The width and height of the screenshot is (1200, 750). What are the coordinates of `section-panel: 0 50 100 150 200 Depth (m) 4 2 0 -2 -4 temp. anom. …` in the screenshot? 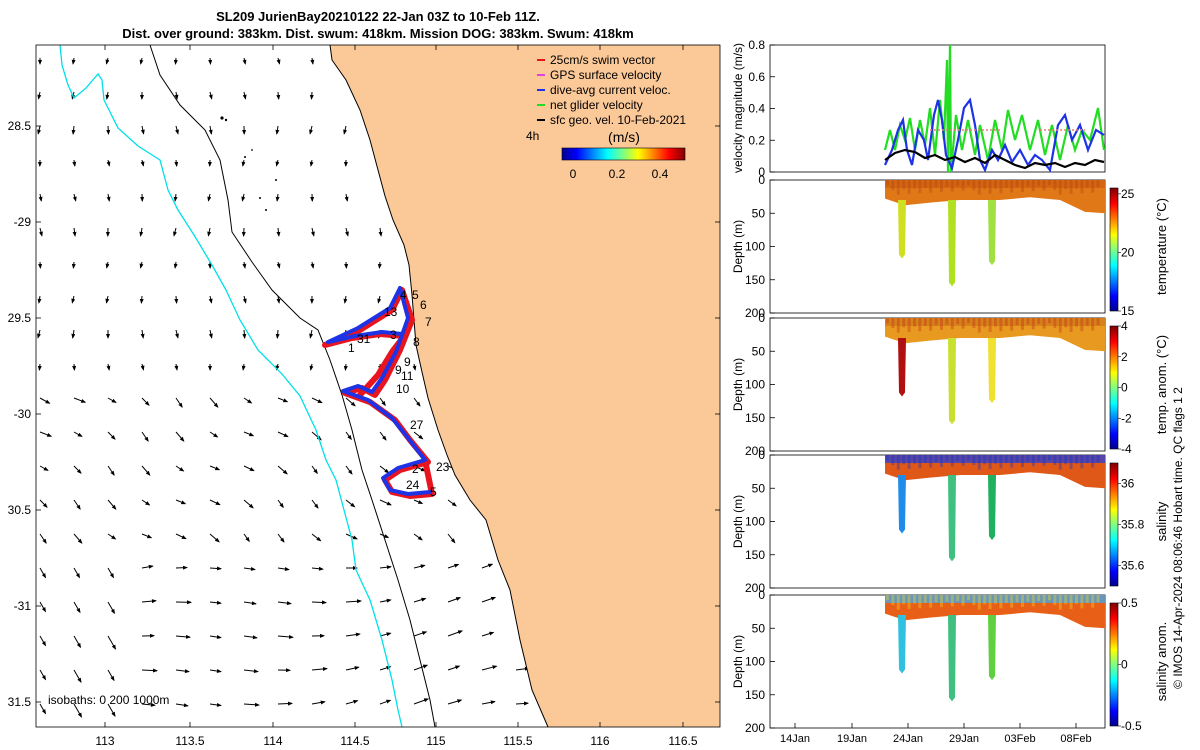 It's located at (950, 384).